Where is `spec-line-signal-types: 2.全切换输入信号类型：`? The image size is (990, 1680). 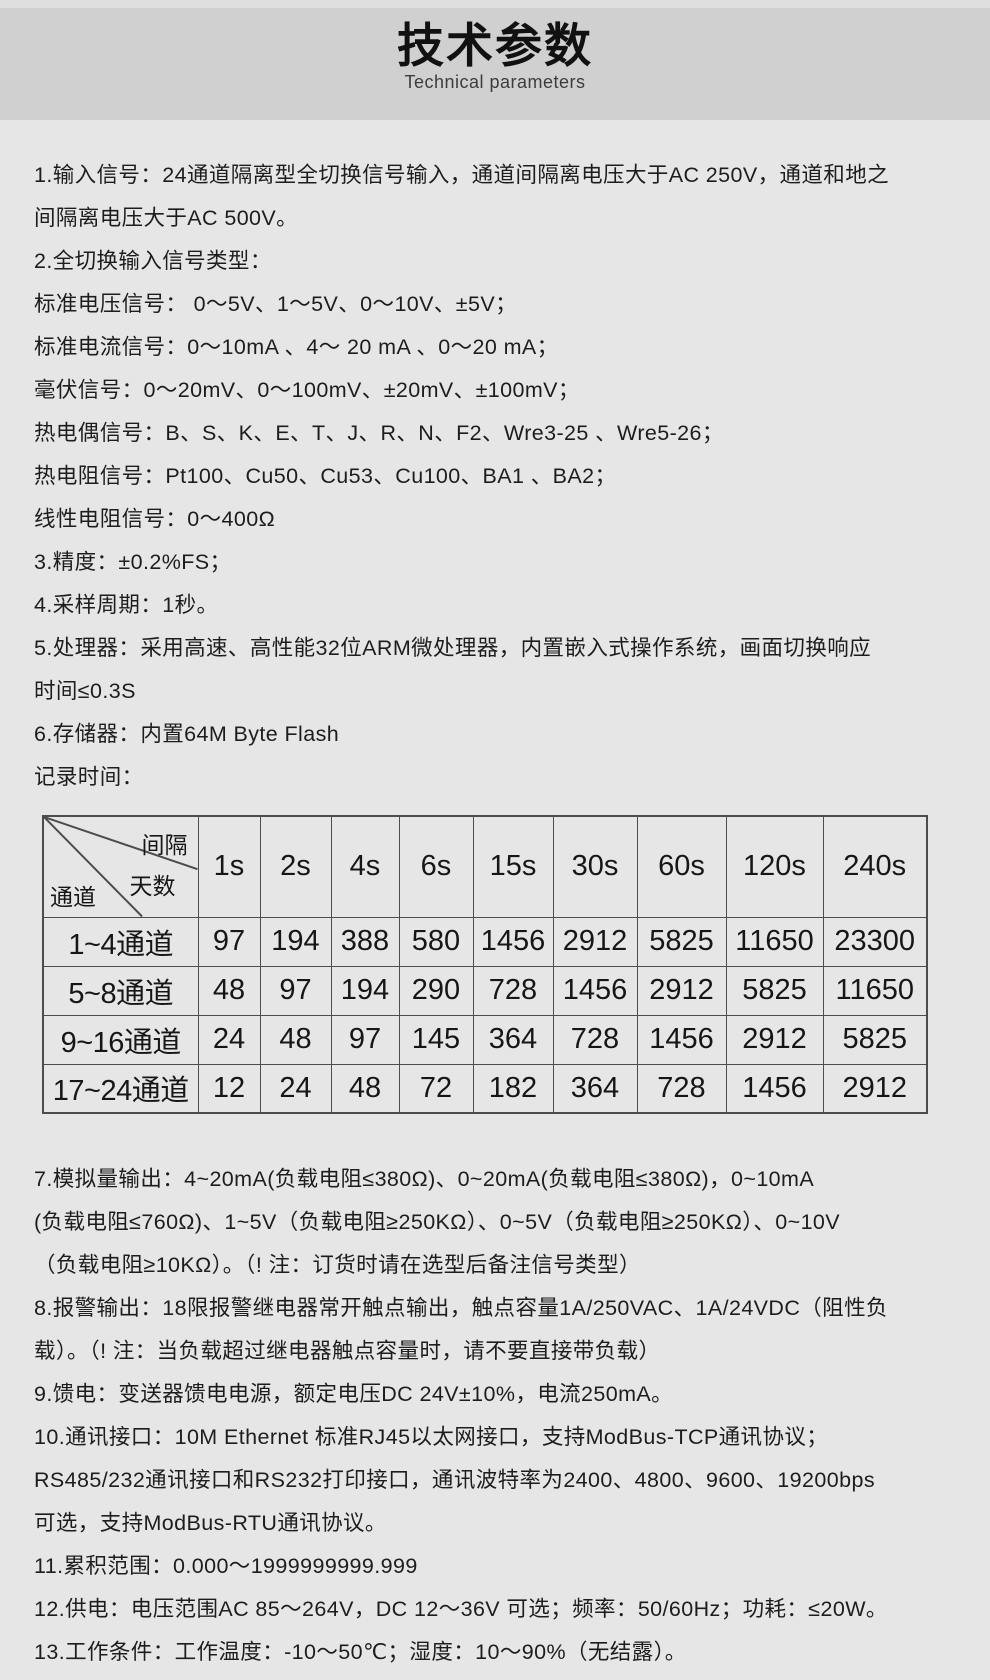
spec-line-signal-types: 2.全切换输入信号类型： is located at coordinates (153, 261).